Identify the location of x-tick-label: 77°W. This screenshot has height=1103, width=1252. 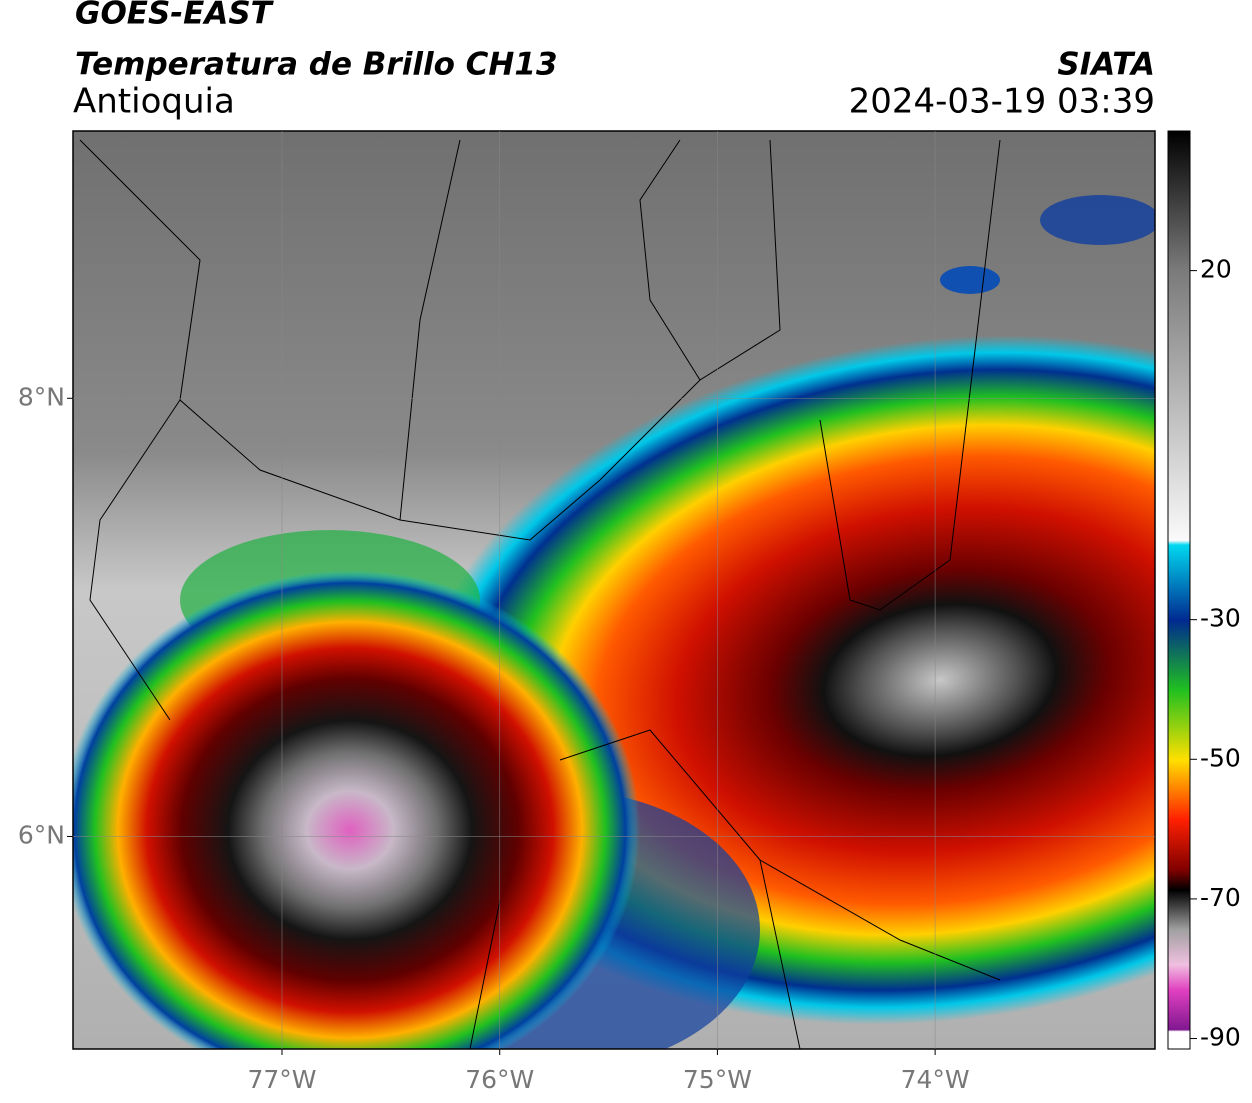
(281, 1079).